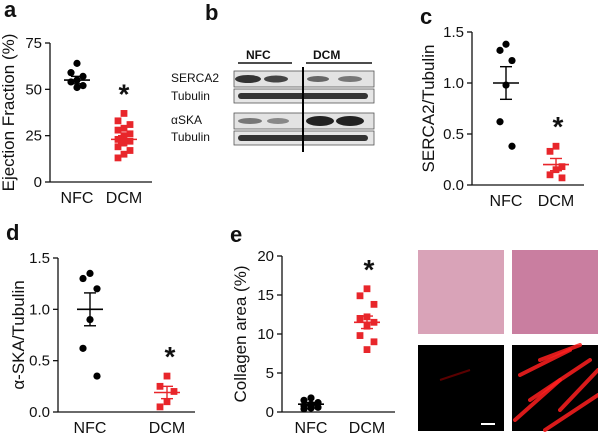 The height and width of the screenshot is (438, 598). Describe the element at coordinates (33, 43) in the screenshot. I see `y-tick-label: 75` at that location.